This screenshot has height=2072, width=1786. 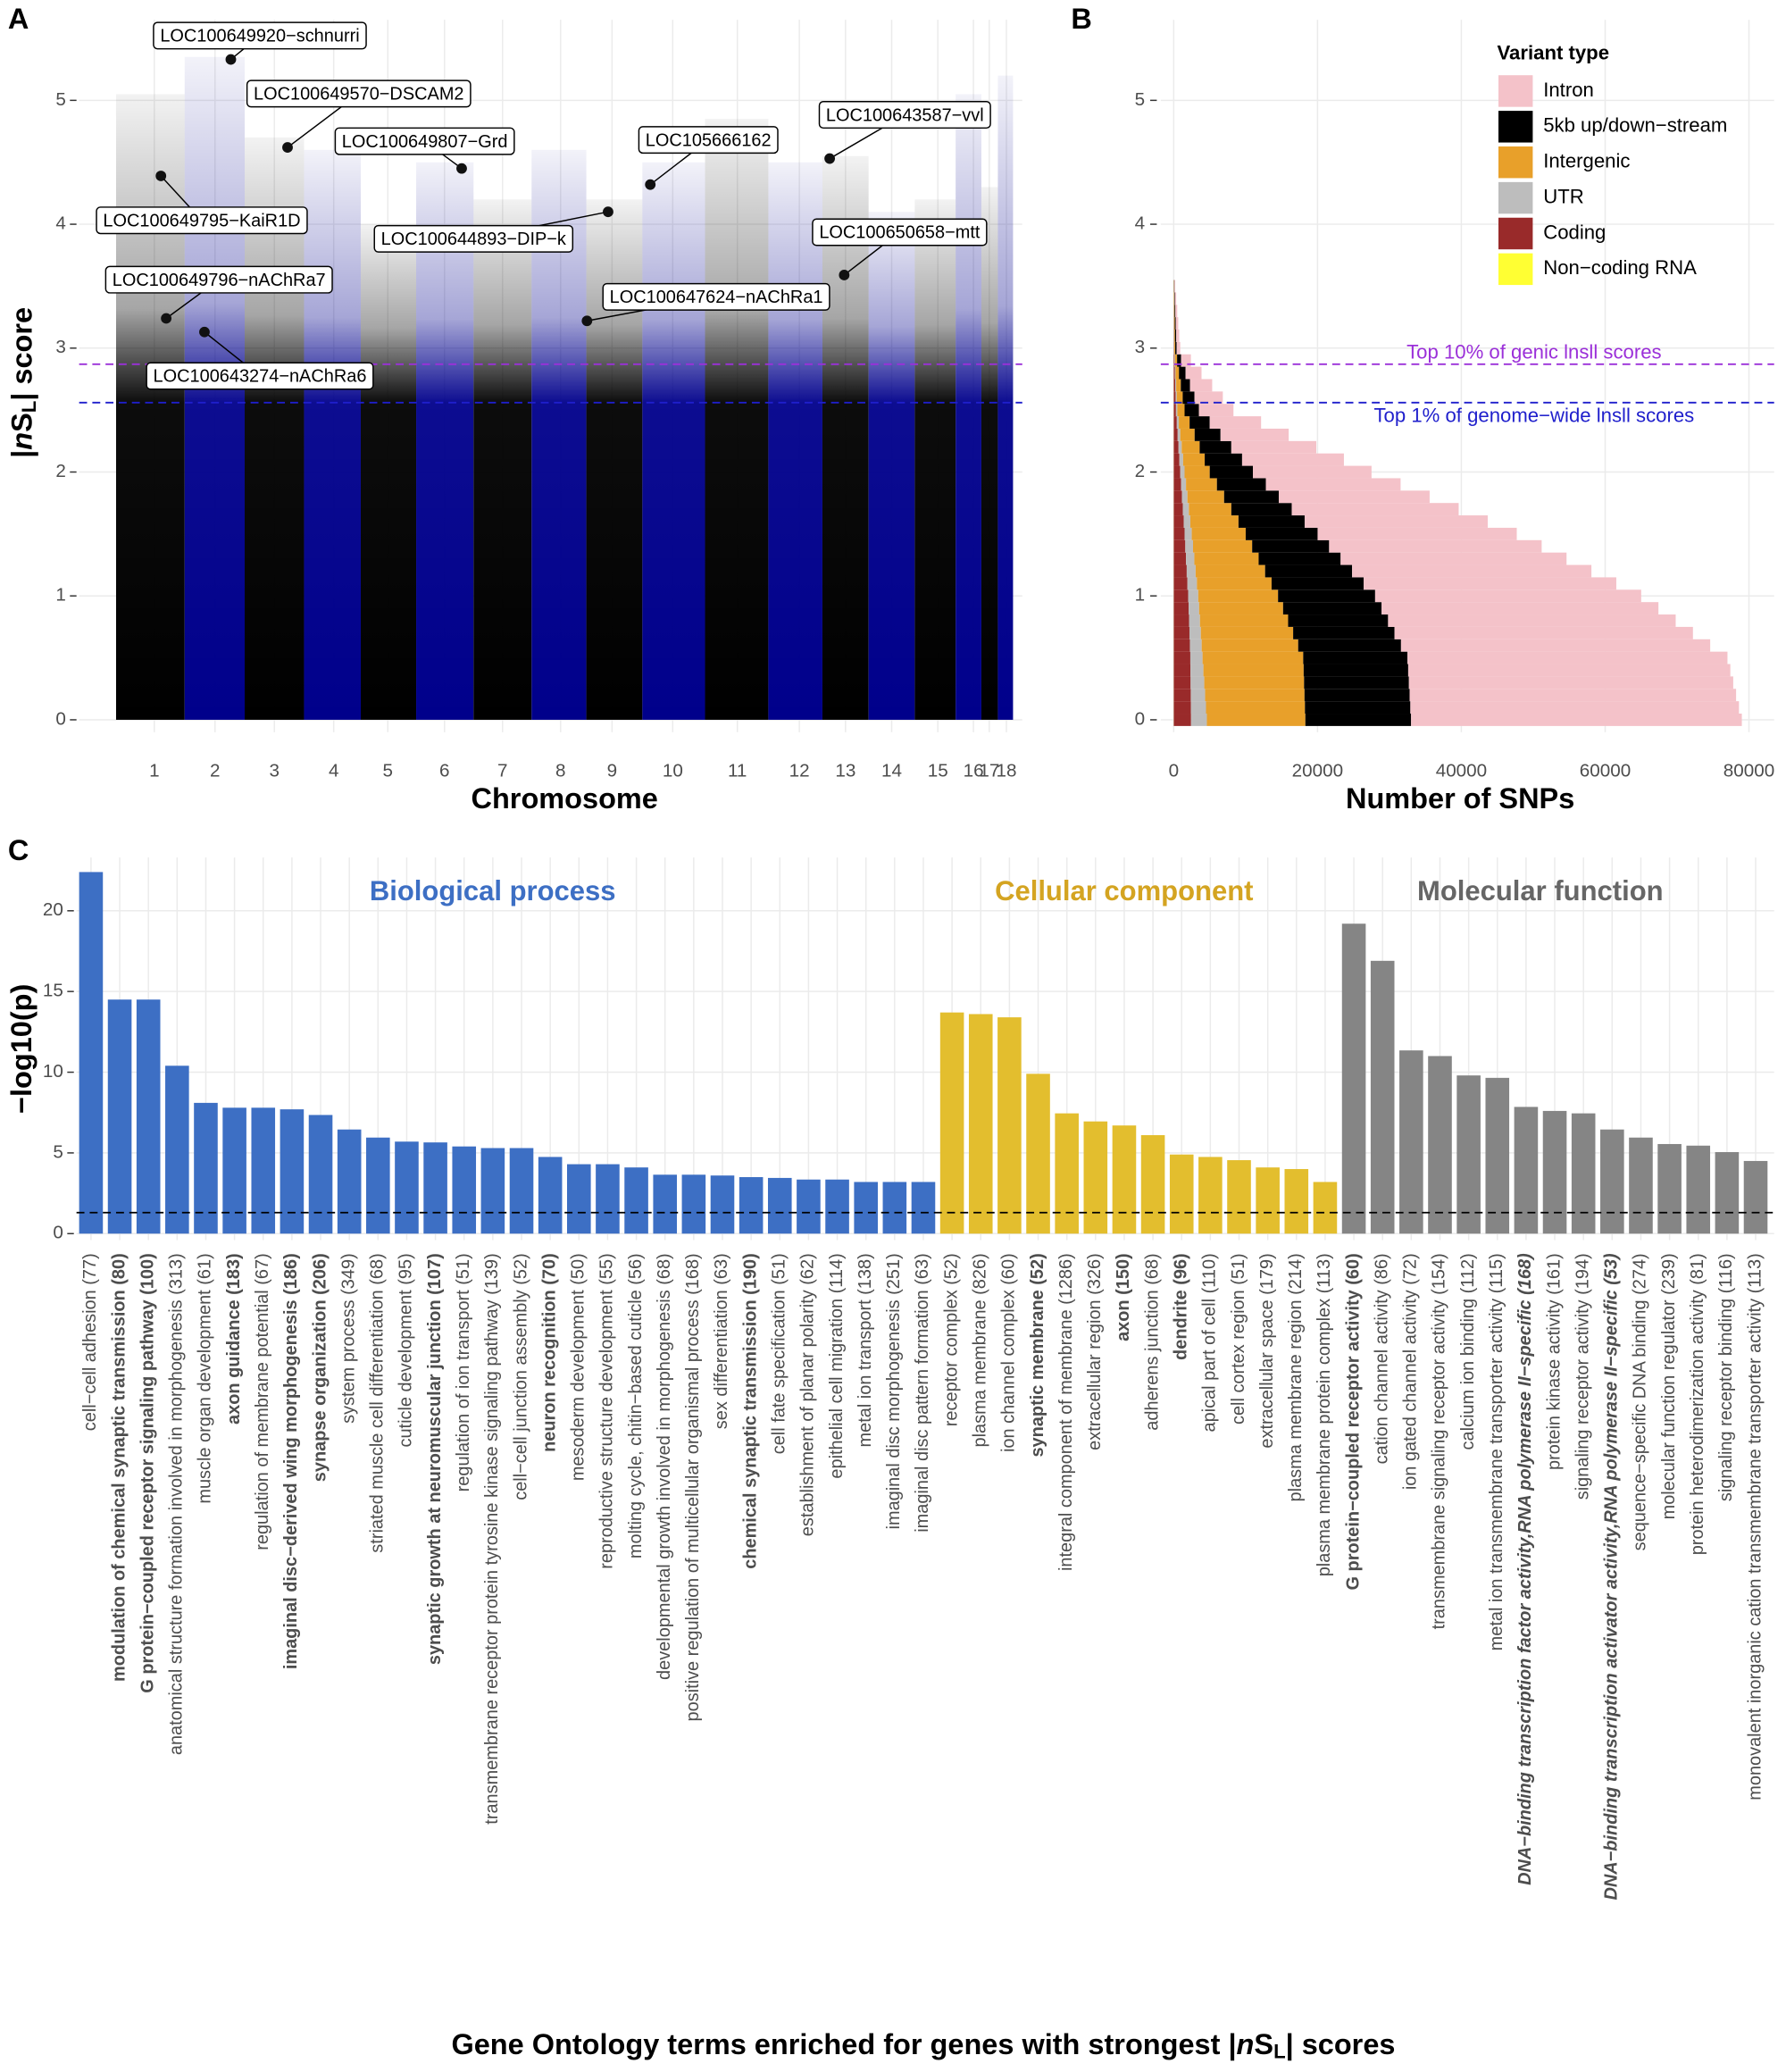 What do you see at coordinates (1353, 1421) in the screenshot?
I see `category-label: G protein−coupled receptor activity (60)` at bounding box center [1353, 1421].